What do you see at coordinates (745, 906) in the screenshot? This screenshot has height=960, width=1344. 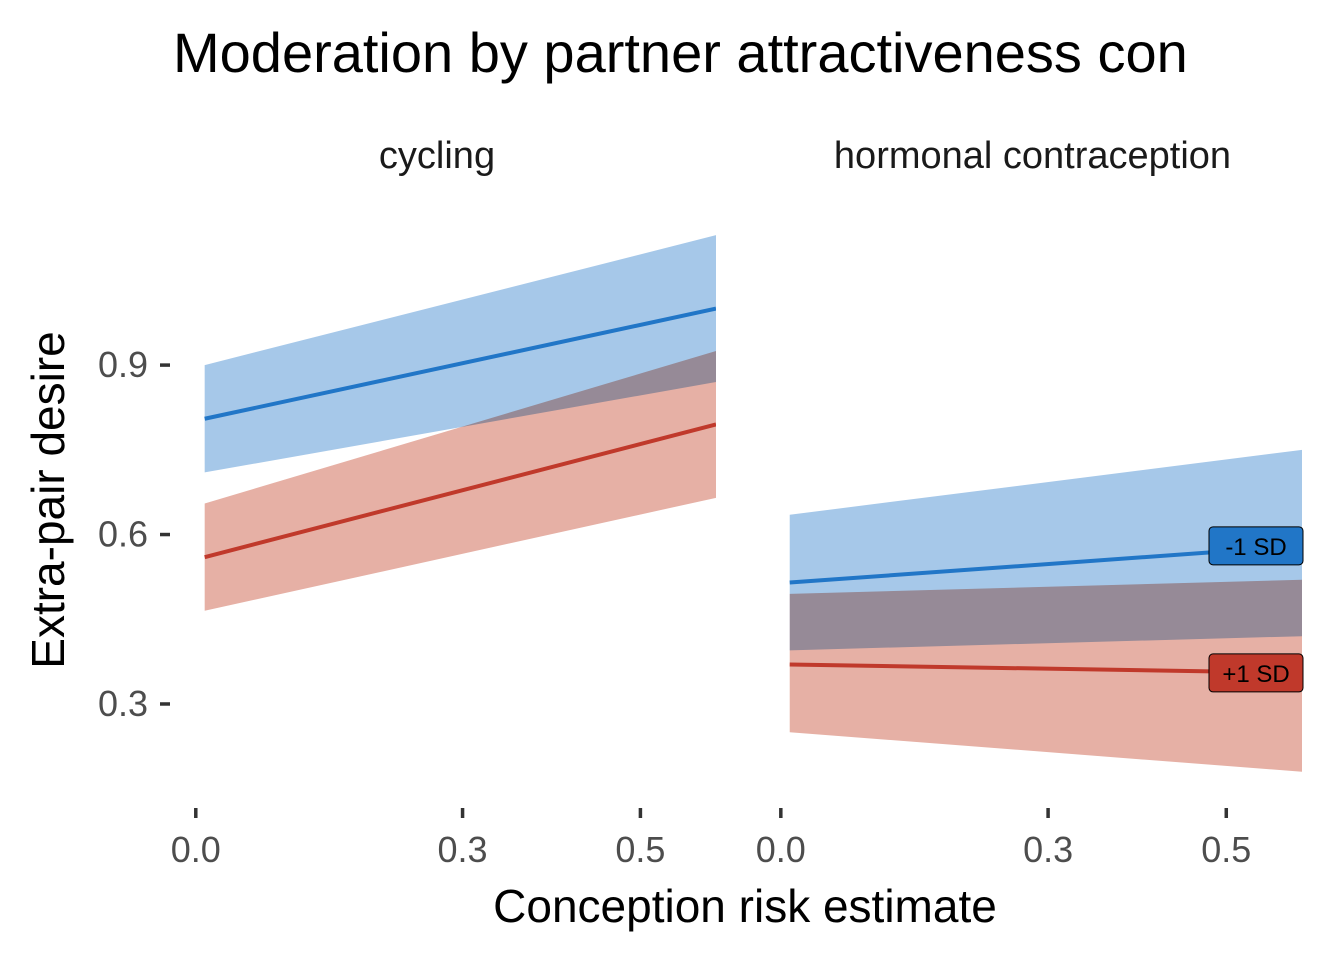 I see `x-axis-title: Conception risk estimate` at bounding box center [745, 906].